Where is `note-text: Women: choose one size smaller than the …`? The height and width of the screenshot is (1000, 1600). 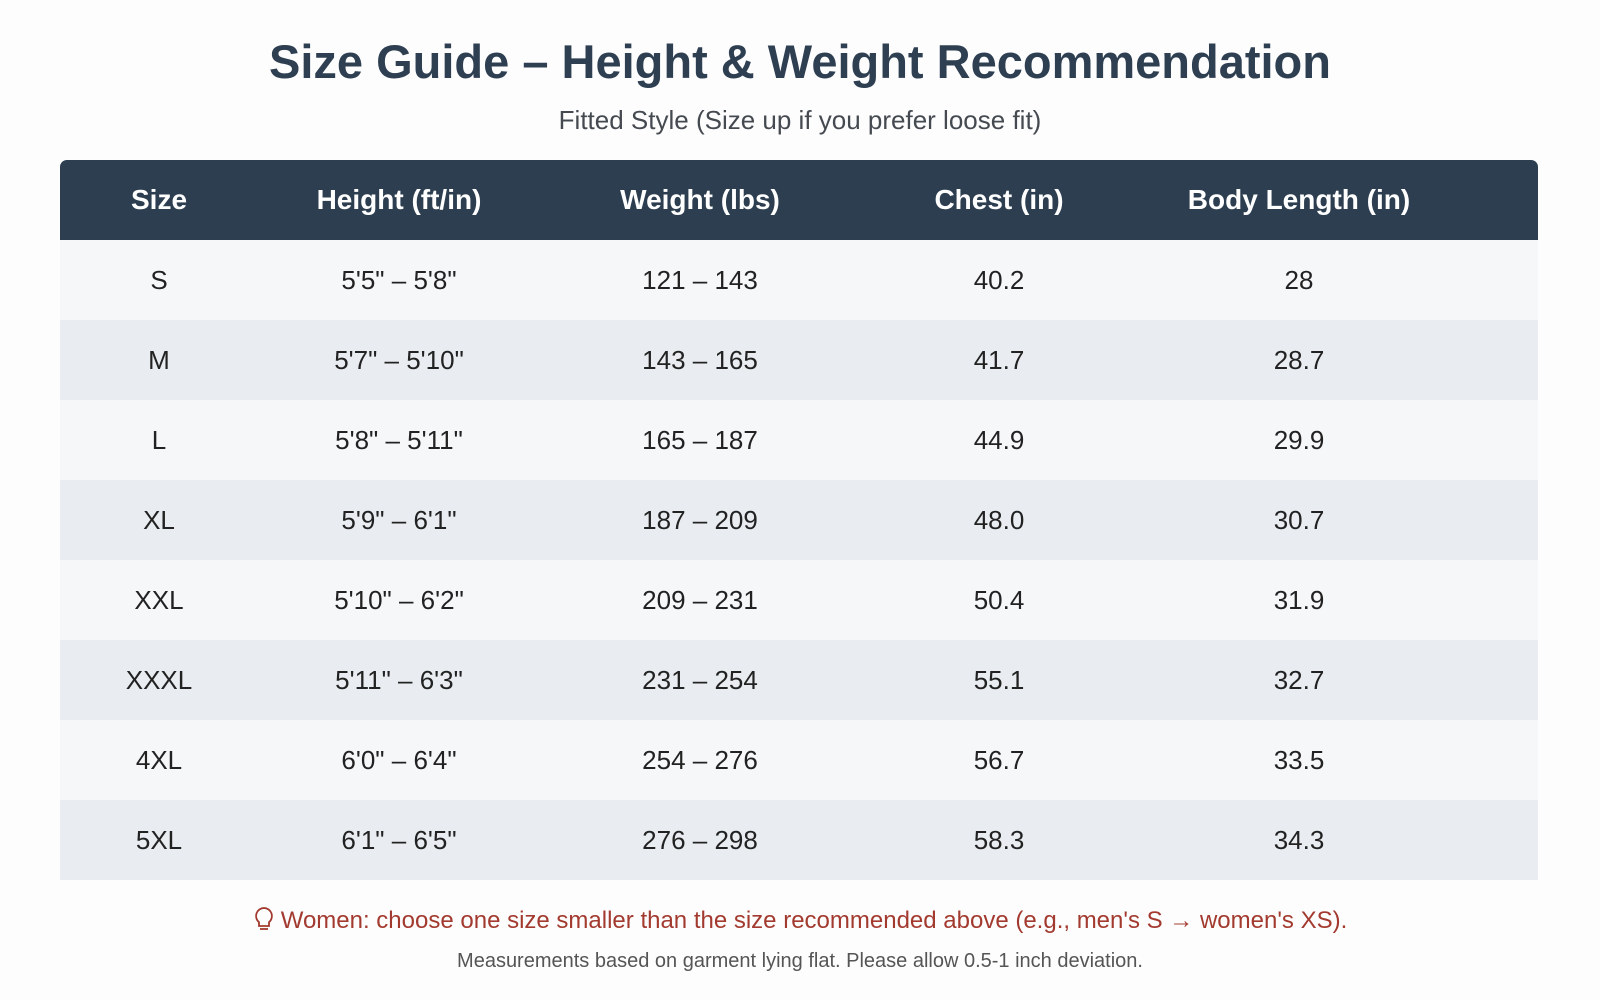
note-text: Women: choose one size smaller than the … is located at coordinates (814, 920).